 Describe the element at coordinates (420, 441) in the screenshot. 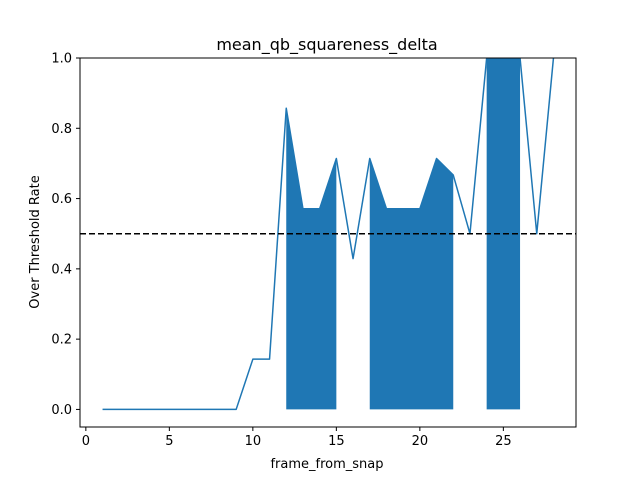

I see `x-tick-label: 20` at that location.